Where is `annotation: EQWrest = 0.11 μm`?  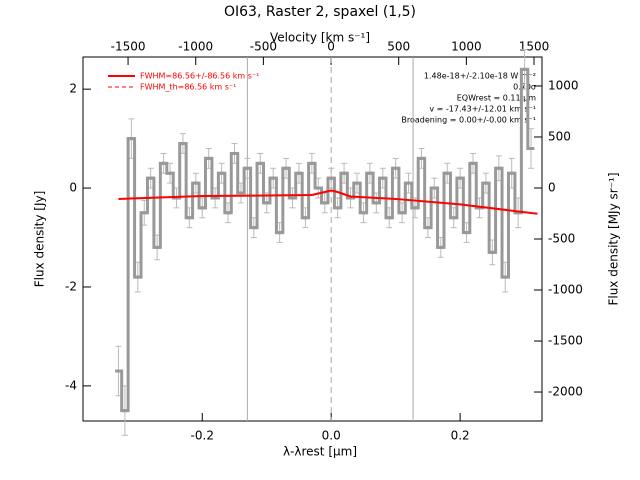
annotation: EQWrest = 0.11 μm is located at coordinates (496, 98).